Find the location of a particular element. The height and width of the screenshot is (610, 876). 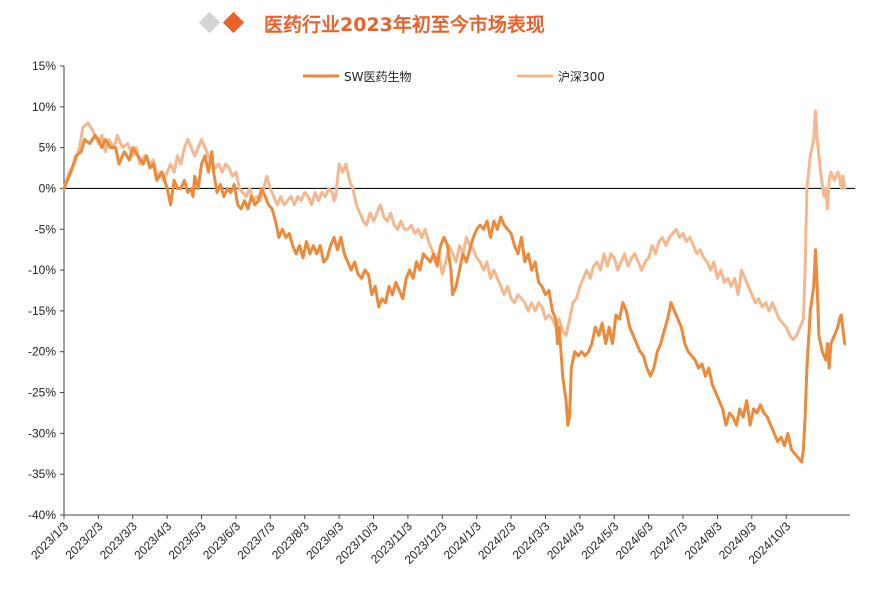

y-tick-label: -40% is located at coordinates (42, 515).